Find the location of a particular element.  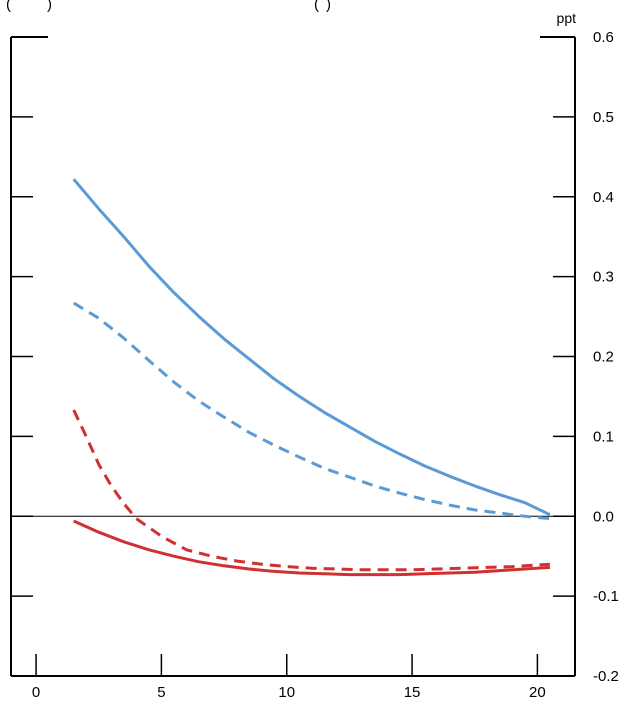

x-tick-label: 20 is located at coordinates (537, 692).